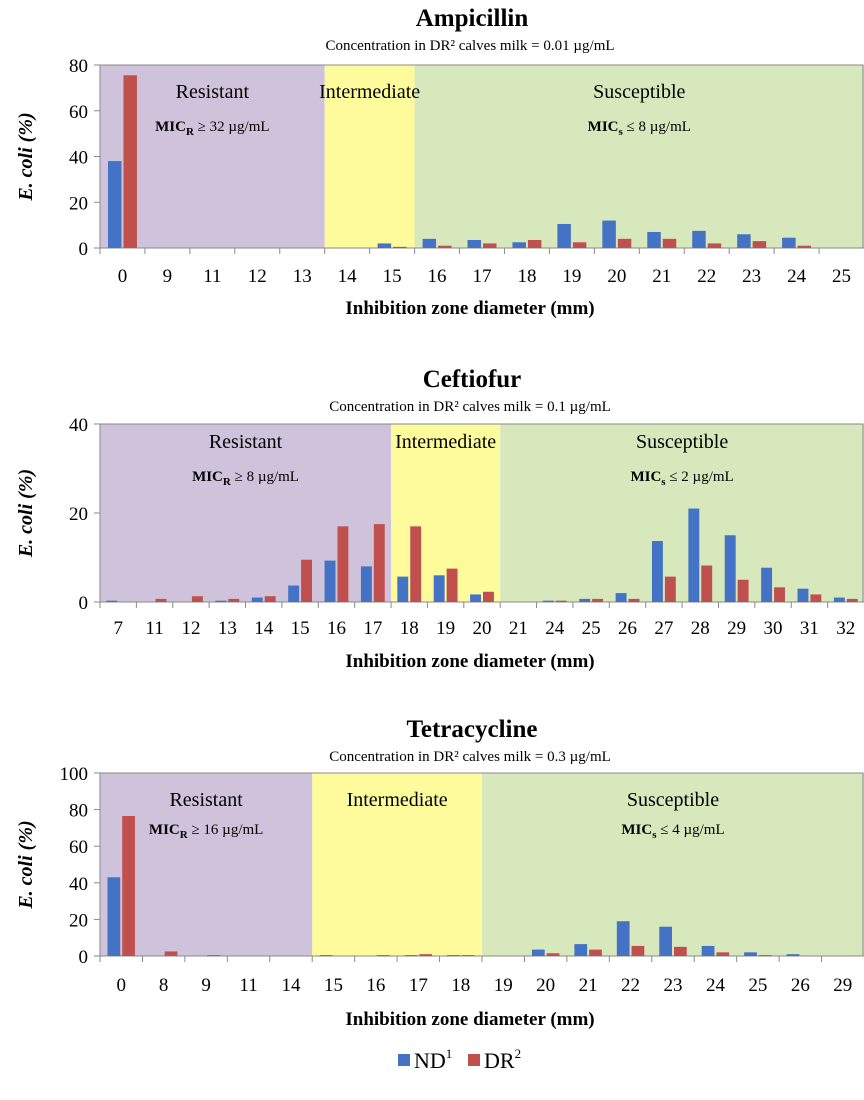  Describe the element at coordinates (404, 1060) in the screenshot. I see `legend-swatch-nd` at that location.